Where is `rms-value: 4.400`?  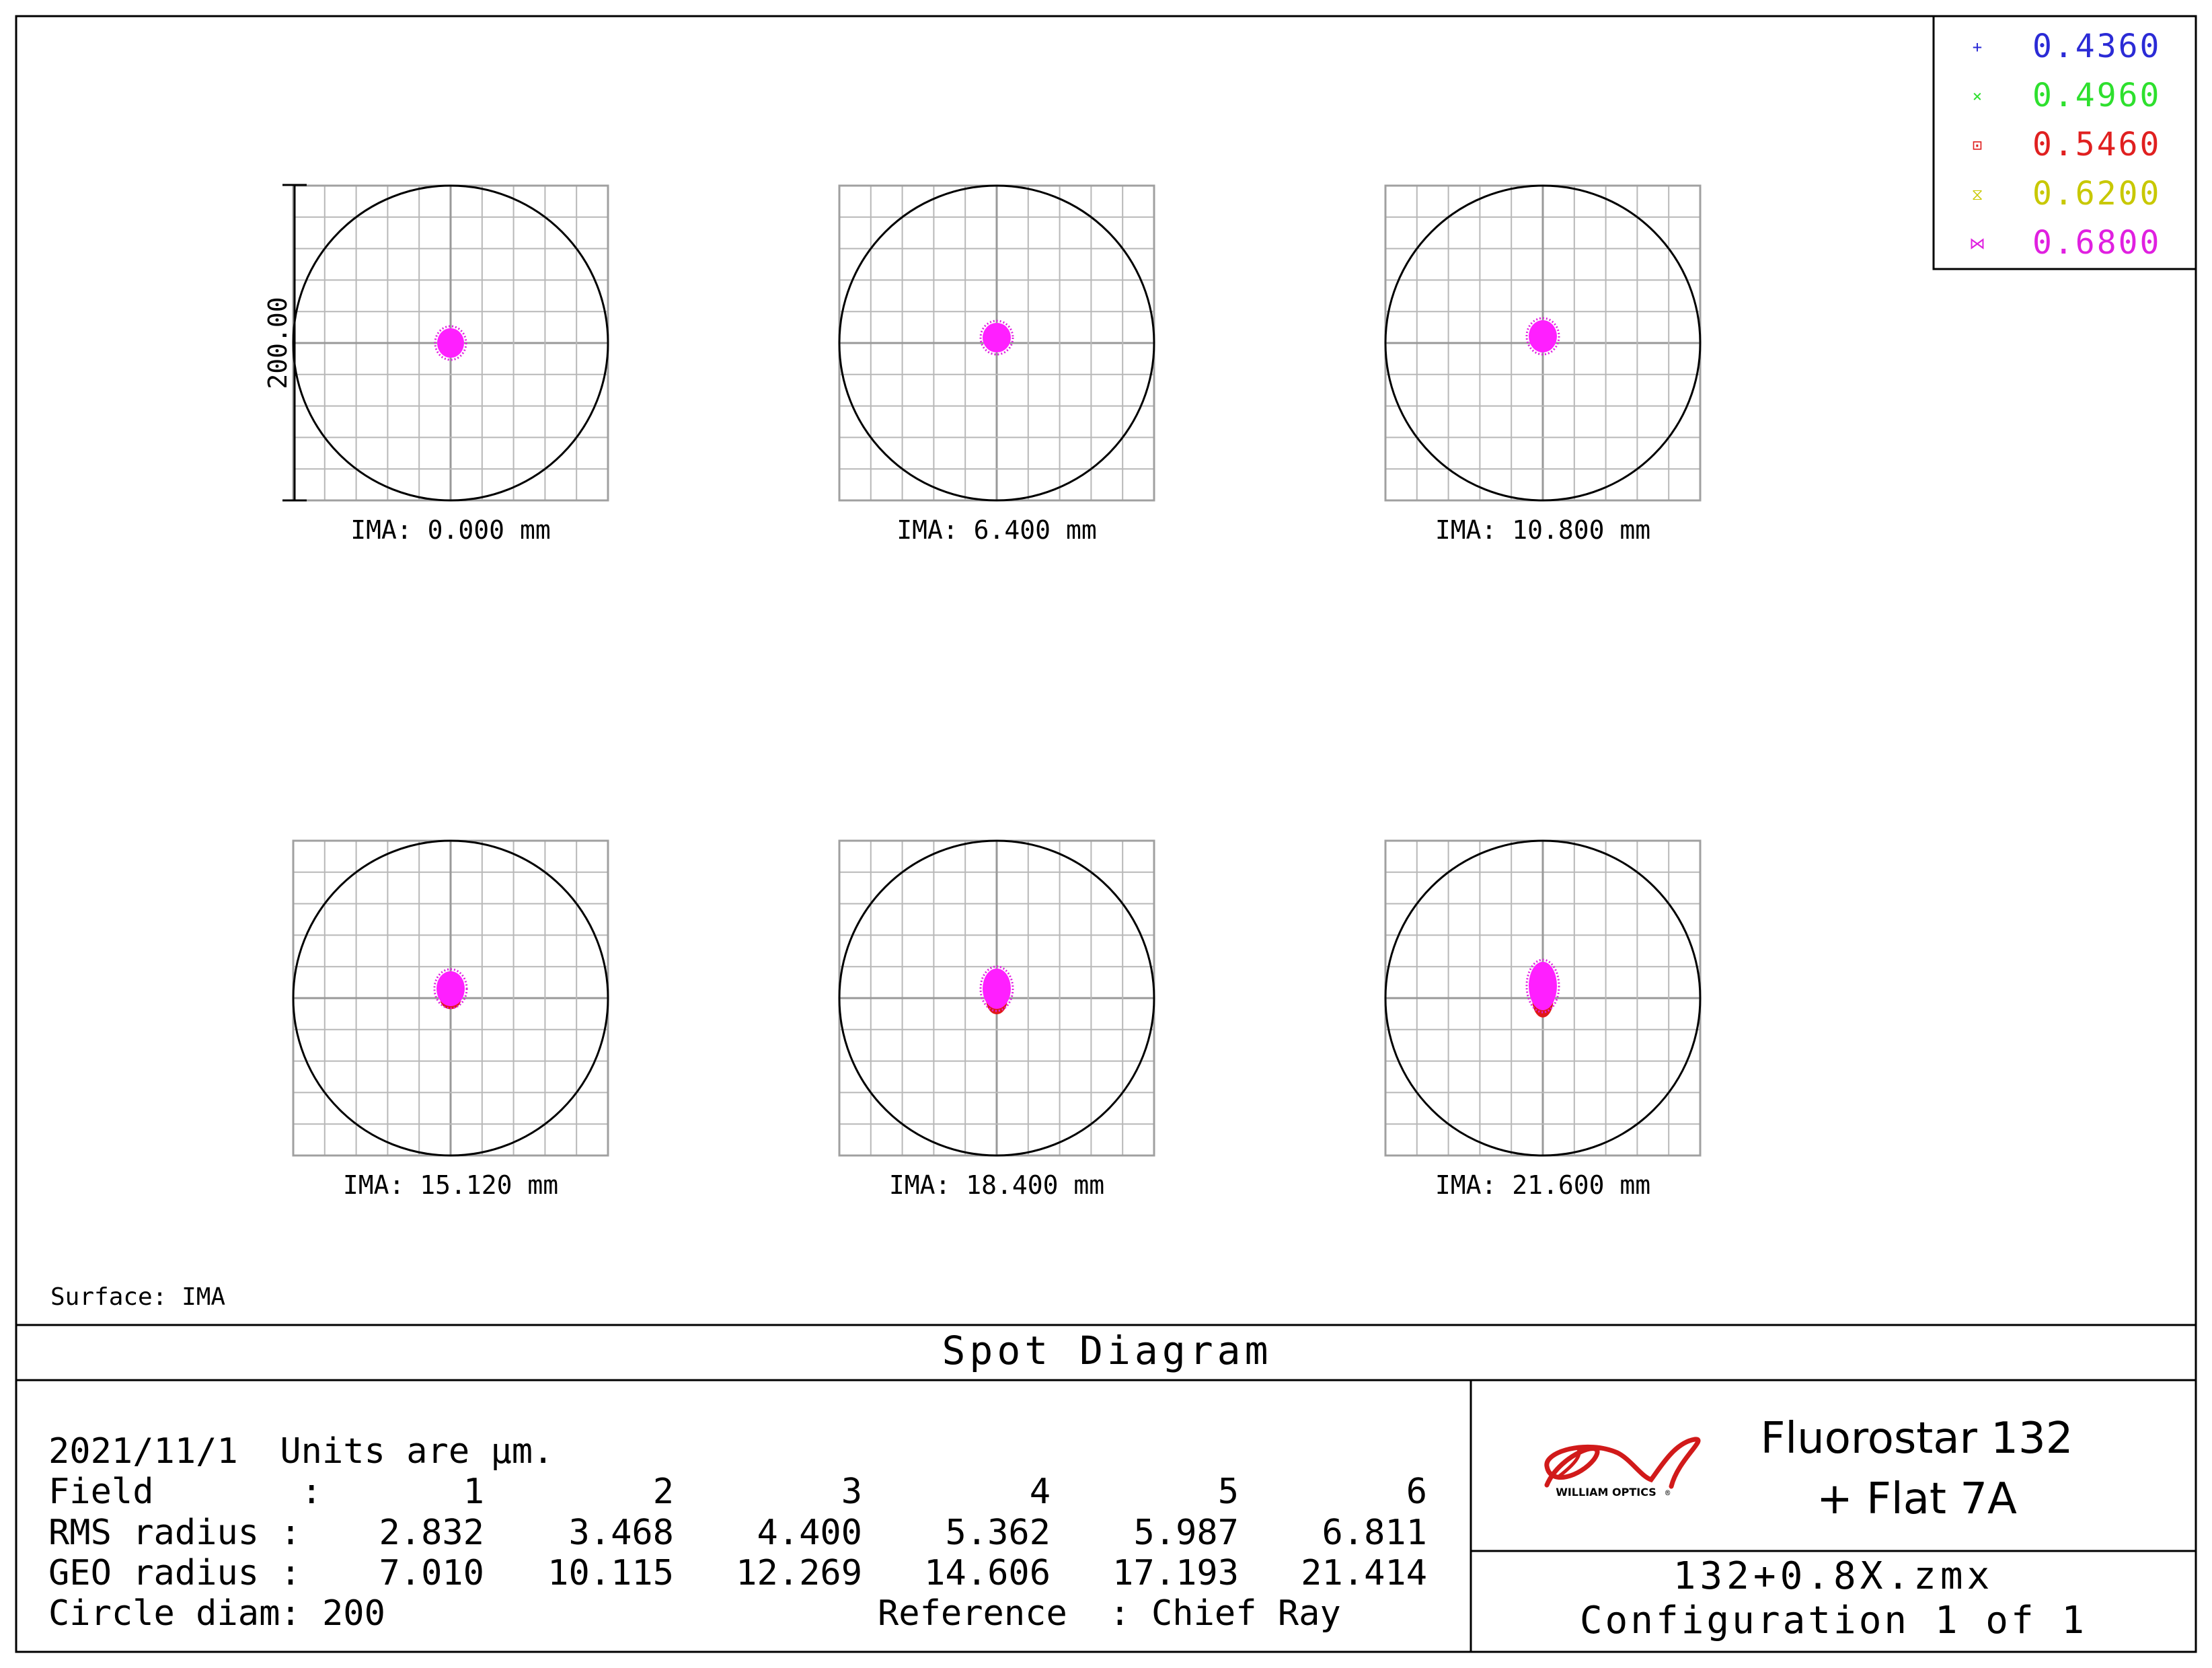 rms-value: 4.400 is located at coordinates (809, 1533).